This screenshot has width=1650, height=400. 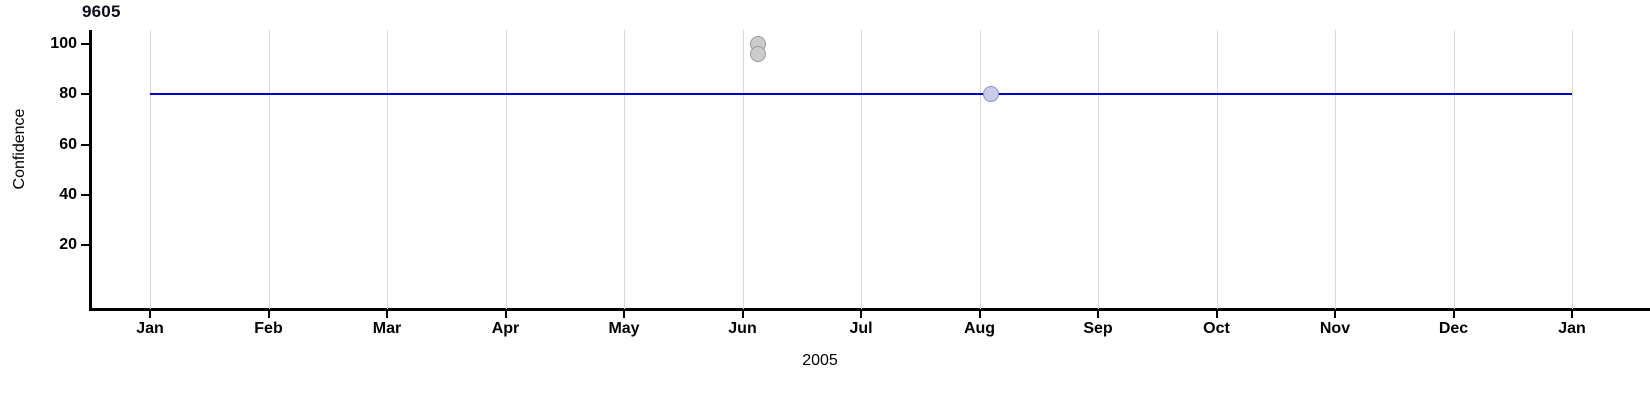 I want to click on x-tick-label-8: Sep, so click(x=1098, y=328).